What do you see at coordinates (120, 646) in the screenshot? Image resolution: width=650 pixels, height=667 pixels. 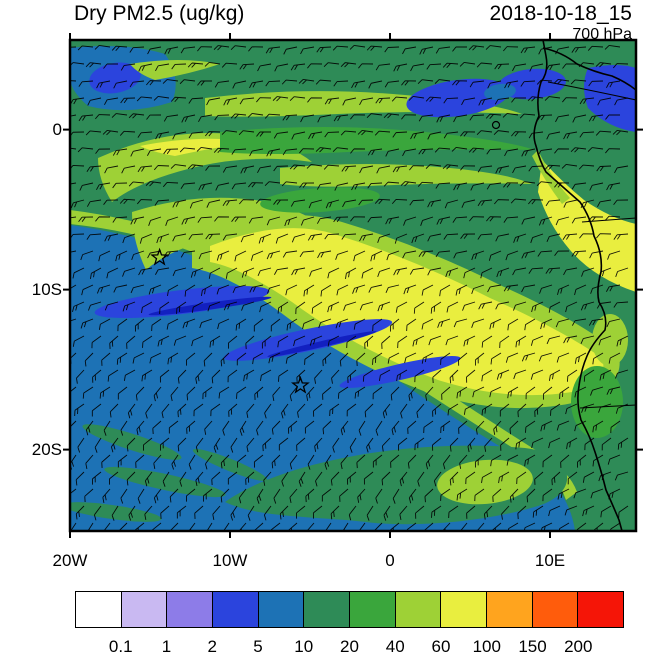 I see `colorbar-tick-label: 0.1` at bounding box center [120, 646].